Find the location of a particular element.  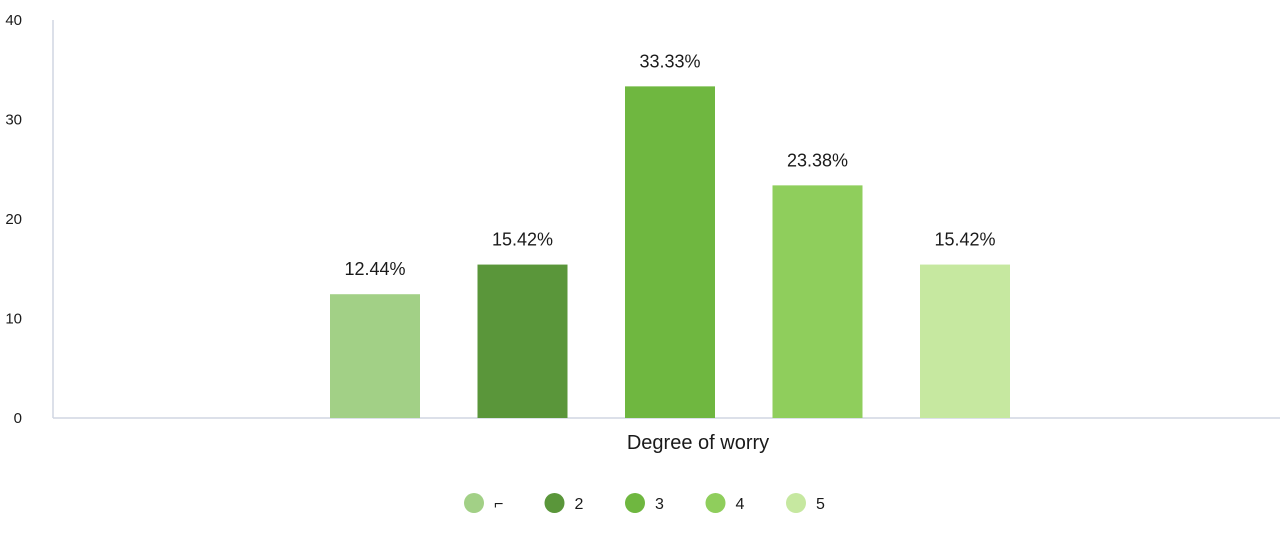

y-tick-label: 20 is located at coordinates (13, 219).